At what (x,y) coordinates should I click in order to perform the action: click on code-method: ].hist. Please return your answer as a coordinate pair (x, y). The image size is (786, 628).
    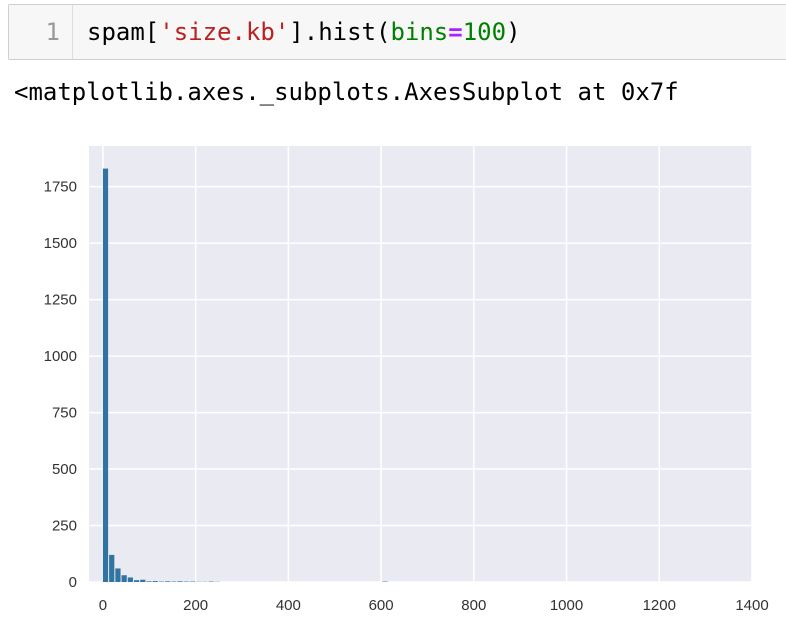
    Looking at the image, I should click on (332, 32).